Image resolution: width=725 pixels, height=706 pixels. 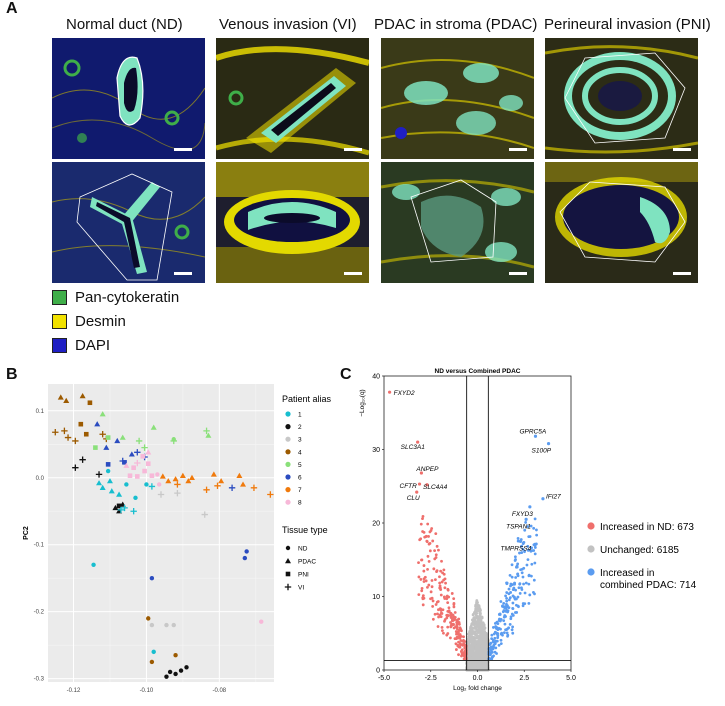 I want to click on y-tick-label: 0, so click(x=378, y=671).